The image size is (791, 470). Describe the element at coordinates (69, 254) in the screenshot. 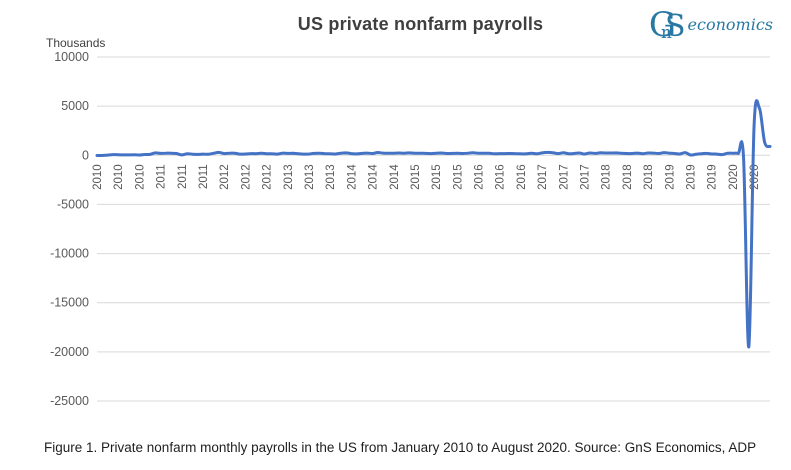

I see `y-axis-tick-label: -10000` at that location.